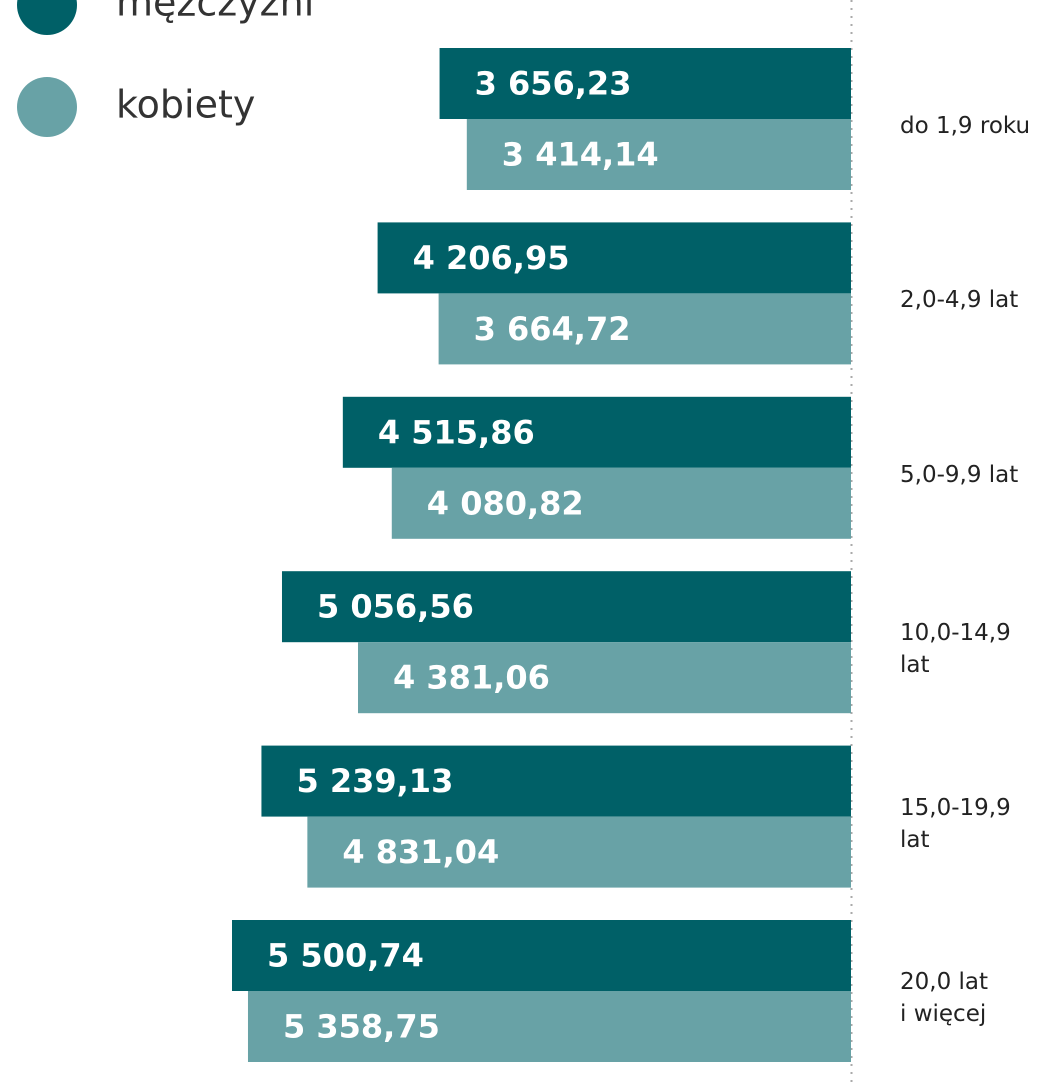 The image size is (1043, 1087). I want to click on value-label: 5 500,74, so click(345, 956).